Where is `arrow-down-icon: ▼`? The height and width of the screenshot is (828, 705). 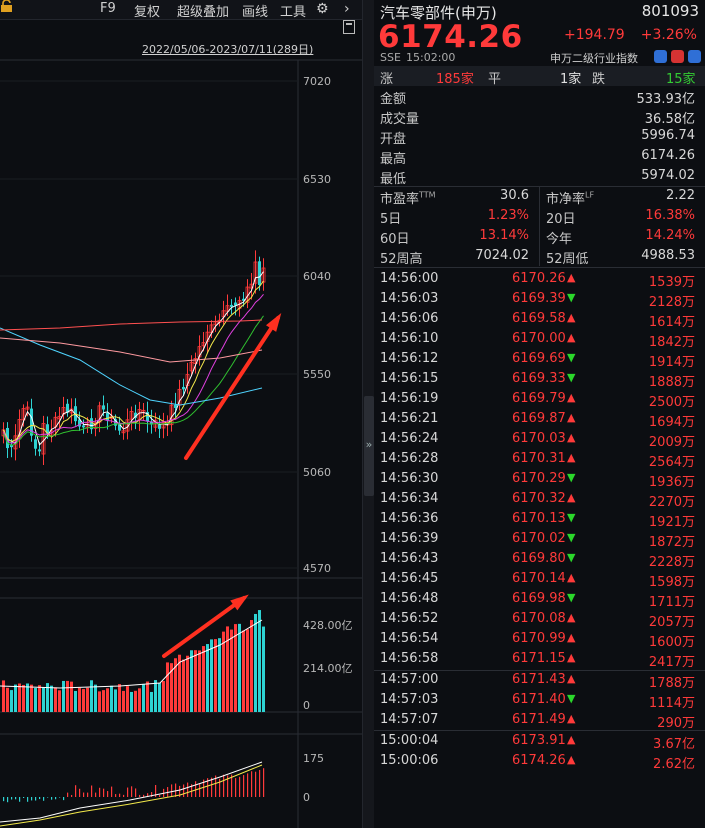
arrow-down-icon: ▼ is located at coordinates (571, 557).